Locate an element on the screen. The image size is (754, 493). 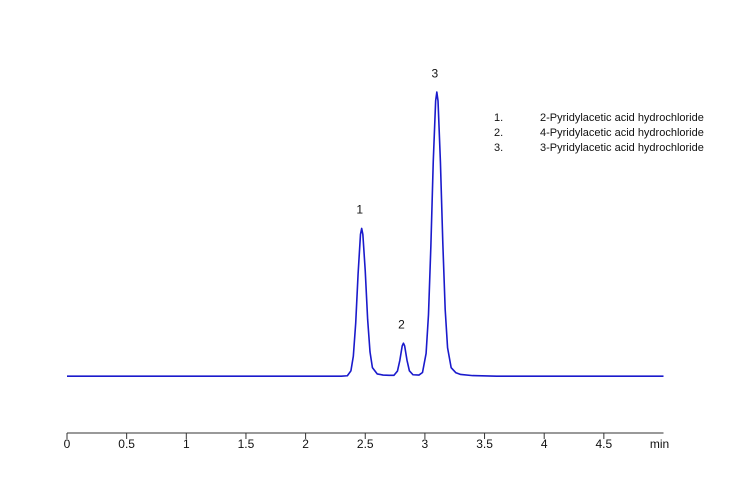
x-tick-label: 0.5 is located at coordinates (126, 444).